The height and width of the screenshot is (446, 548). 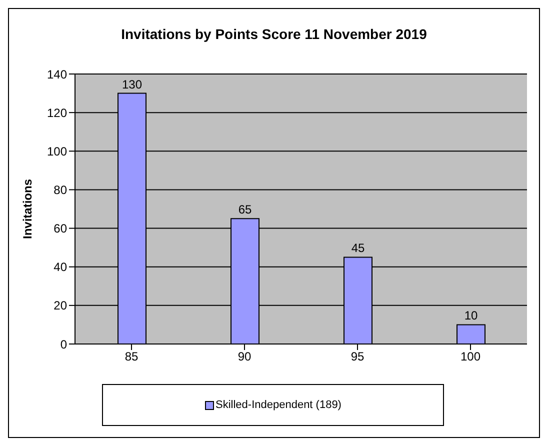 I want to click on y-tick-label: 120, so click(x=57, y=113).